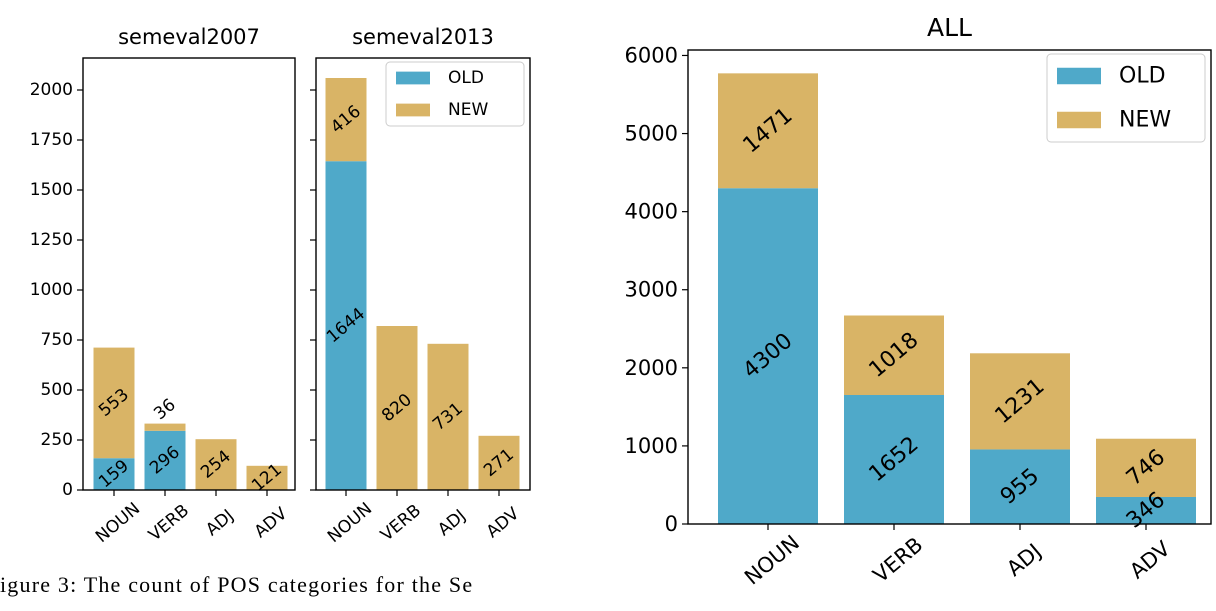 This screenshot has height=611, width=1216. I want to click on chart3-legend-label-new: NEW, so click(1145, 120).